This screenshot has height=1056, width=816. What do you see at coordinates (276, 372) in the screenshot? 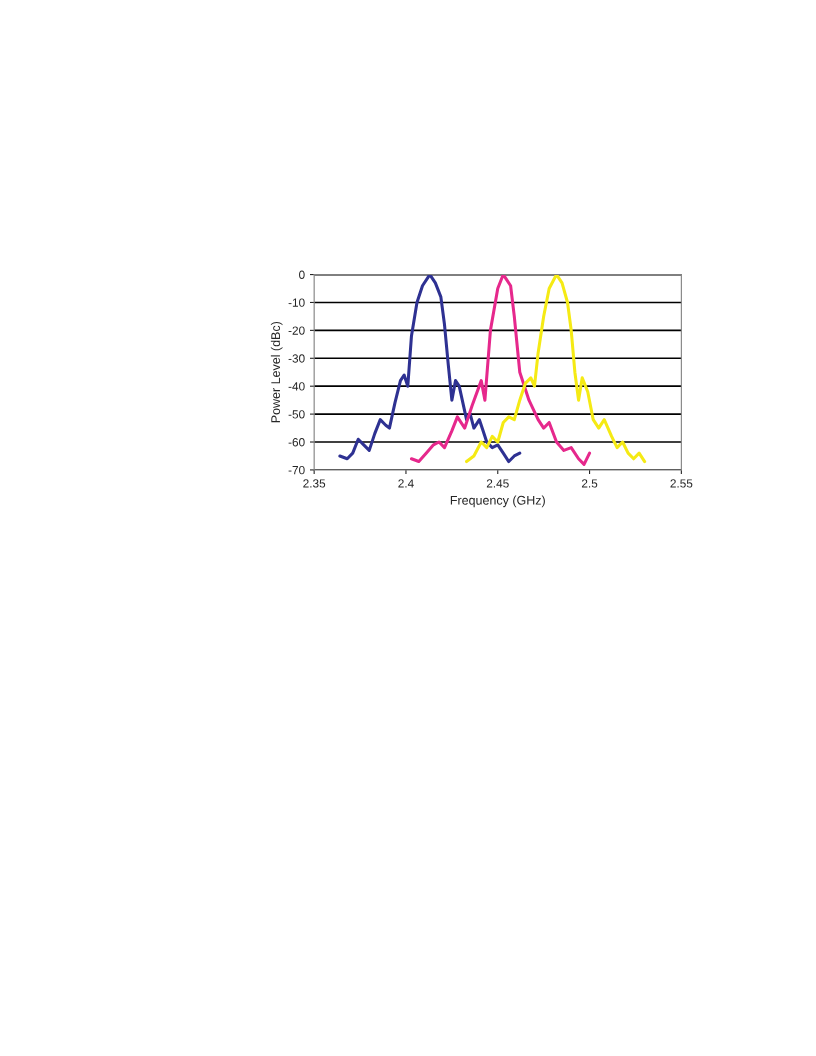
I see `y-axis-title: Power Level (dBc)` at bounding box center [276, 372].